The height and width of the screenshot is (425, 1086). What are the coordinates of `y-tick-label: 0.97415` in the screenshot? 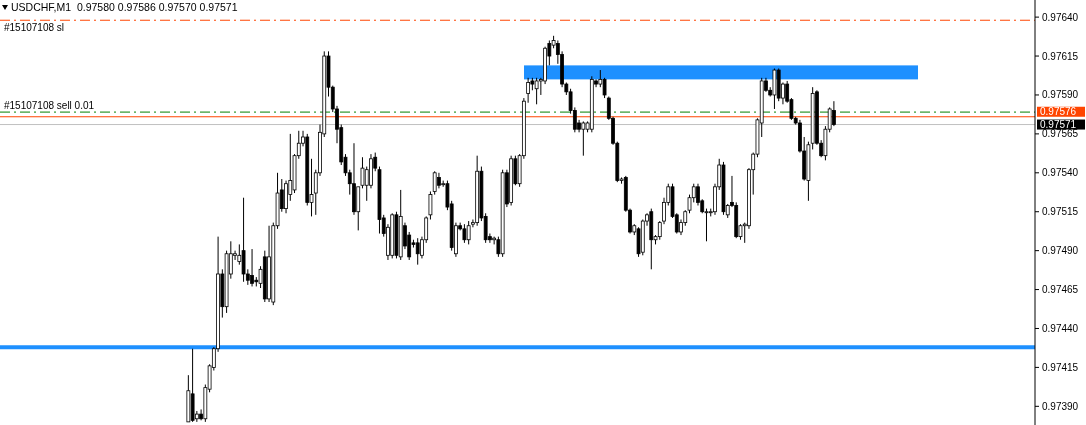 It's located at (1060, 367).